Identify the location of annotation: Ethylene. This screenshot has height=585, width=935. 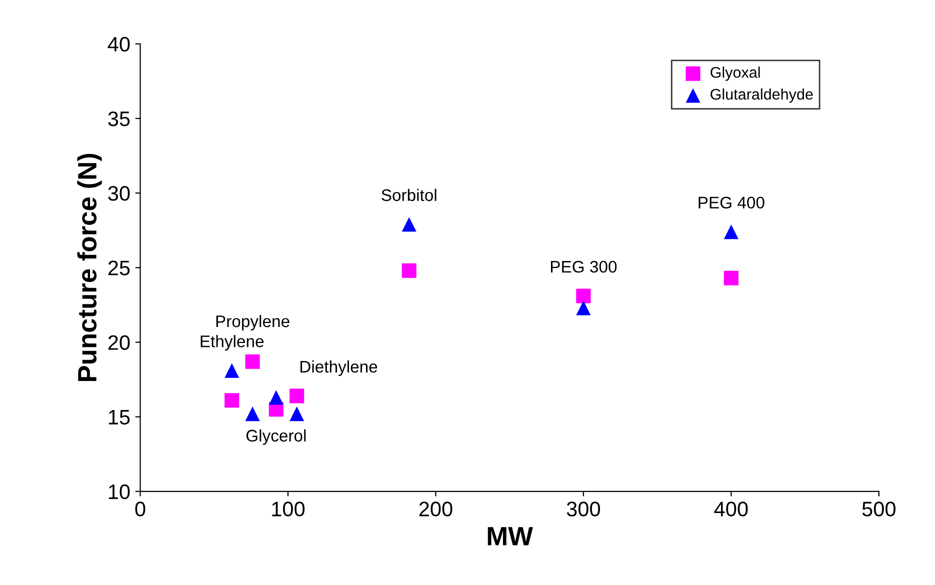
(232, 343).